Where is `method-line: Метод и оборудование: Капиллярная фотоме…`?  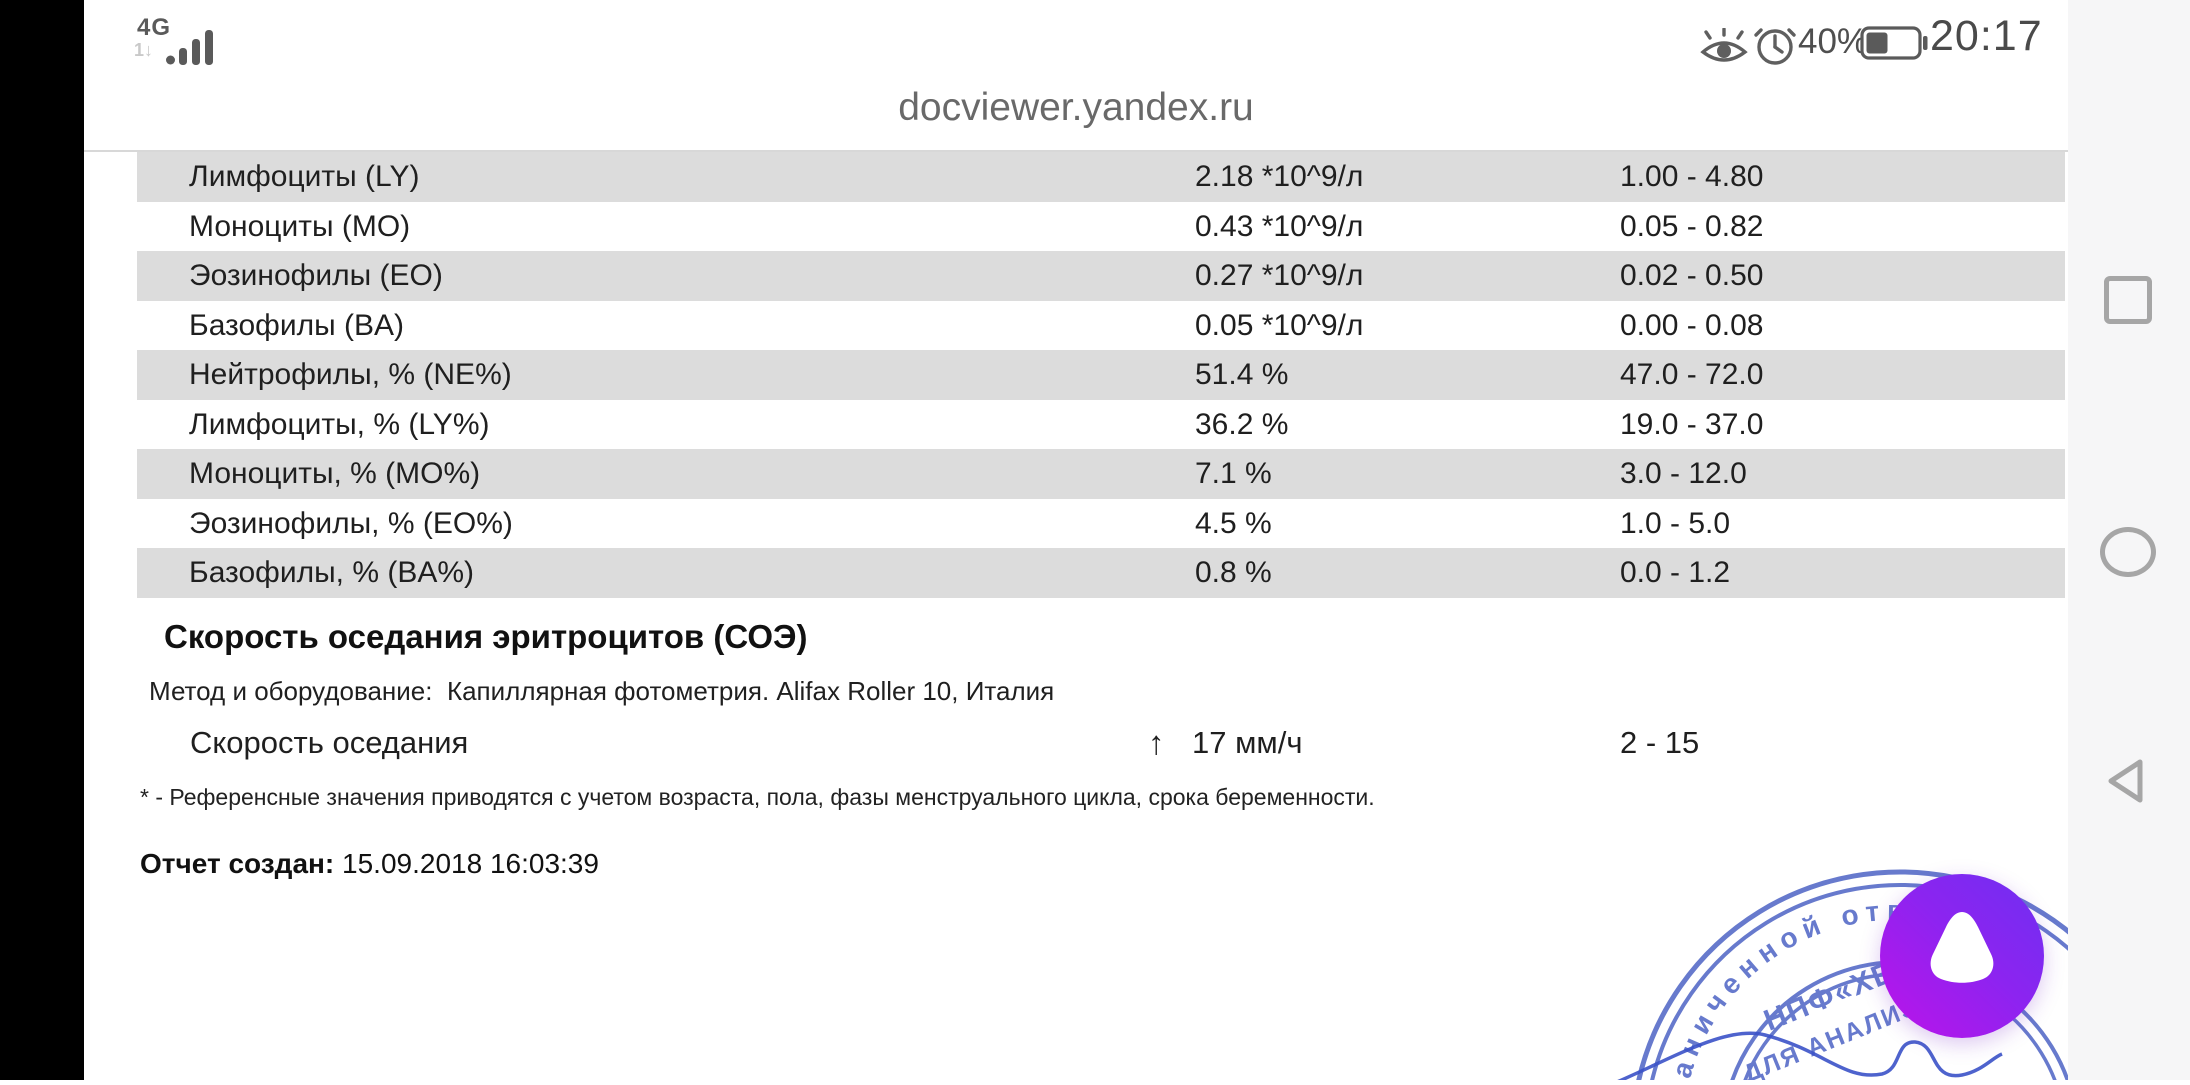 method-line: Метод и оборудование: Капиллярная фотоме… is located at coordinates (601, 691).